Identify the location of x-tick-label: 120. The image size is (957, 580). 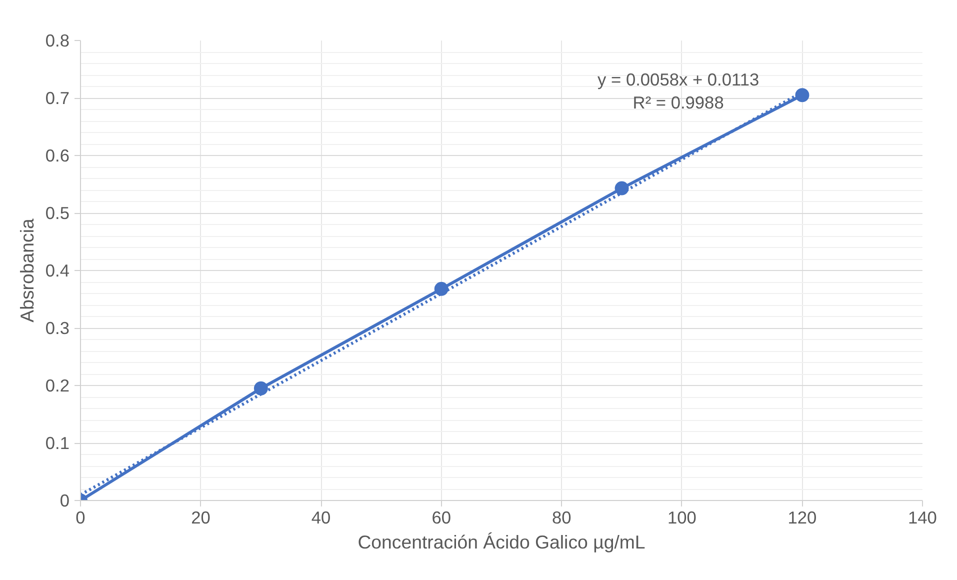
(802, 518).